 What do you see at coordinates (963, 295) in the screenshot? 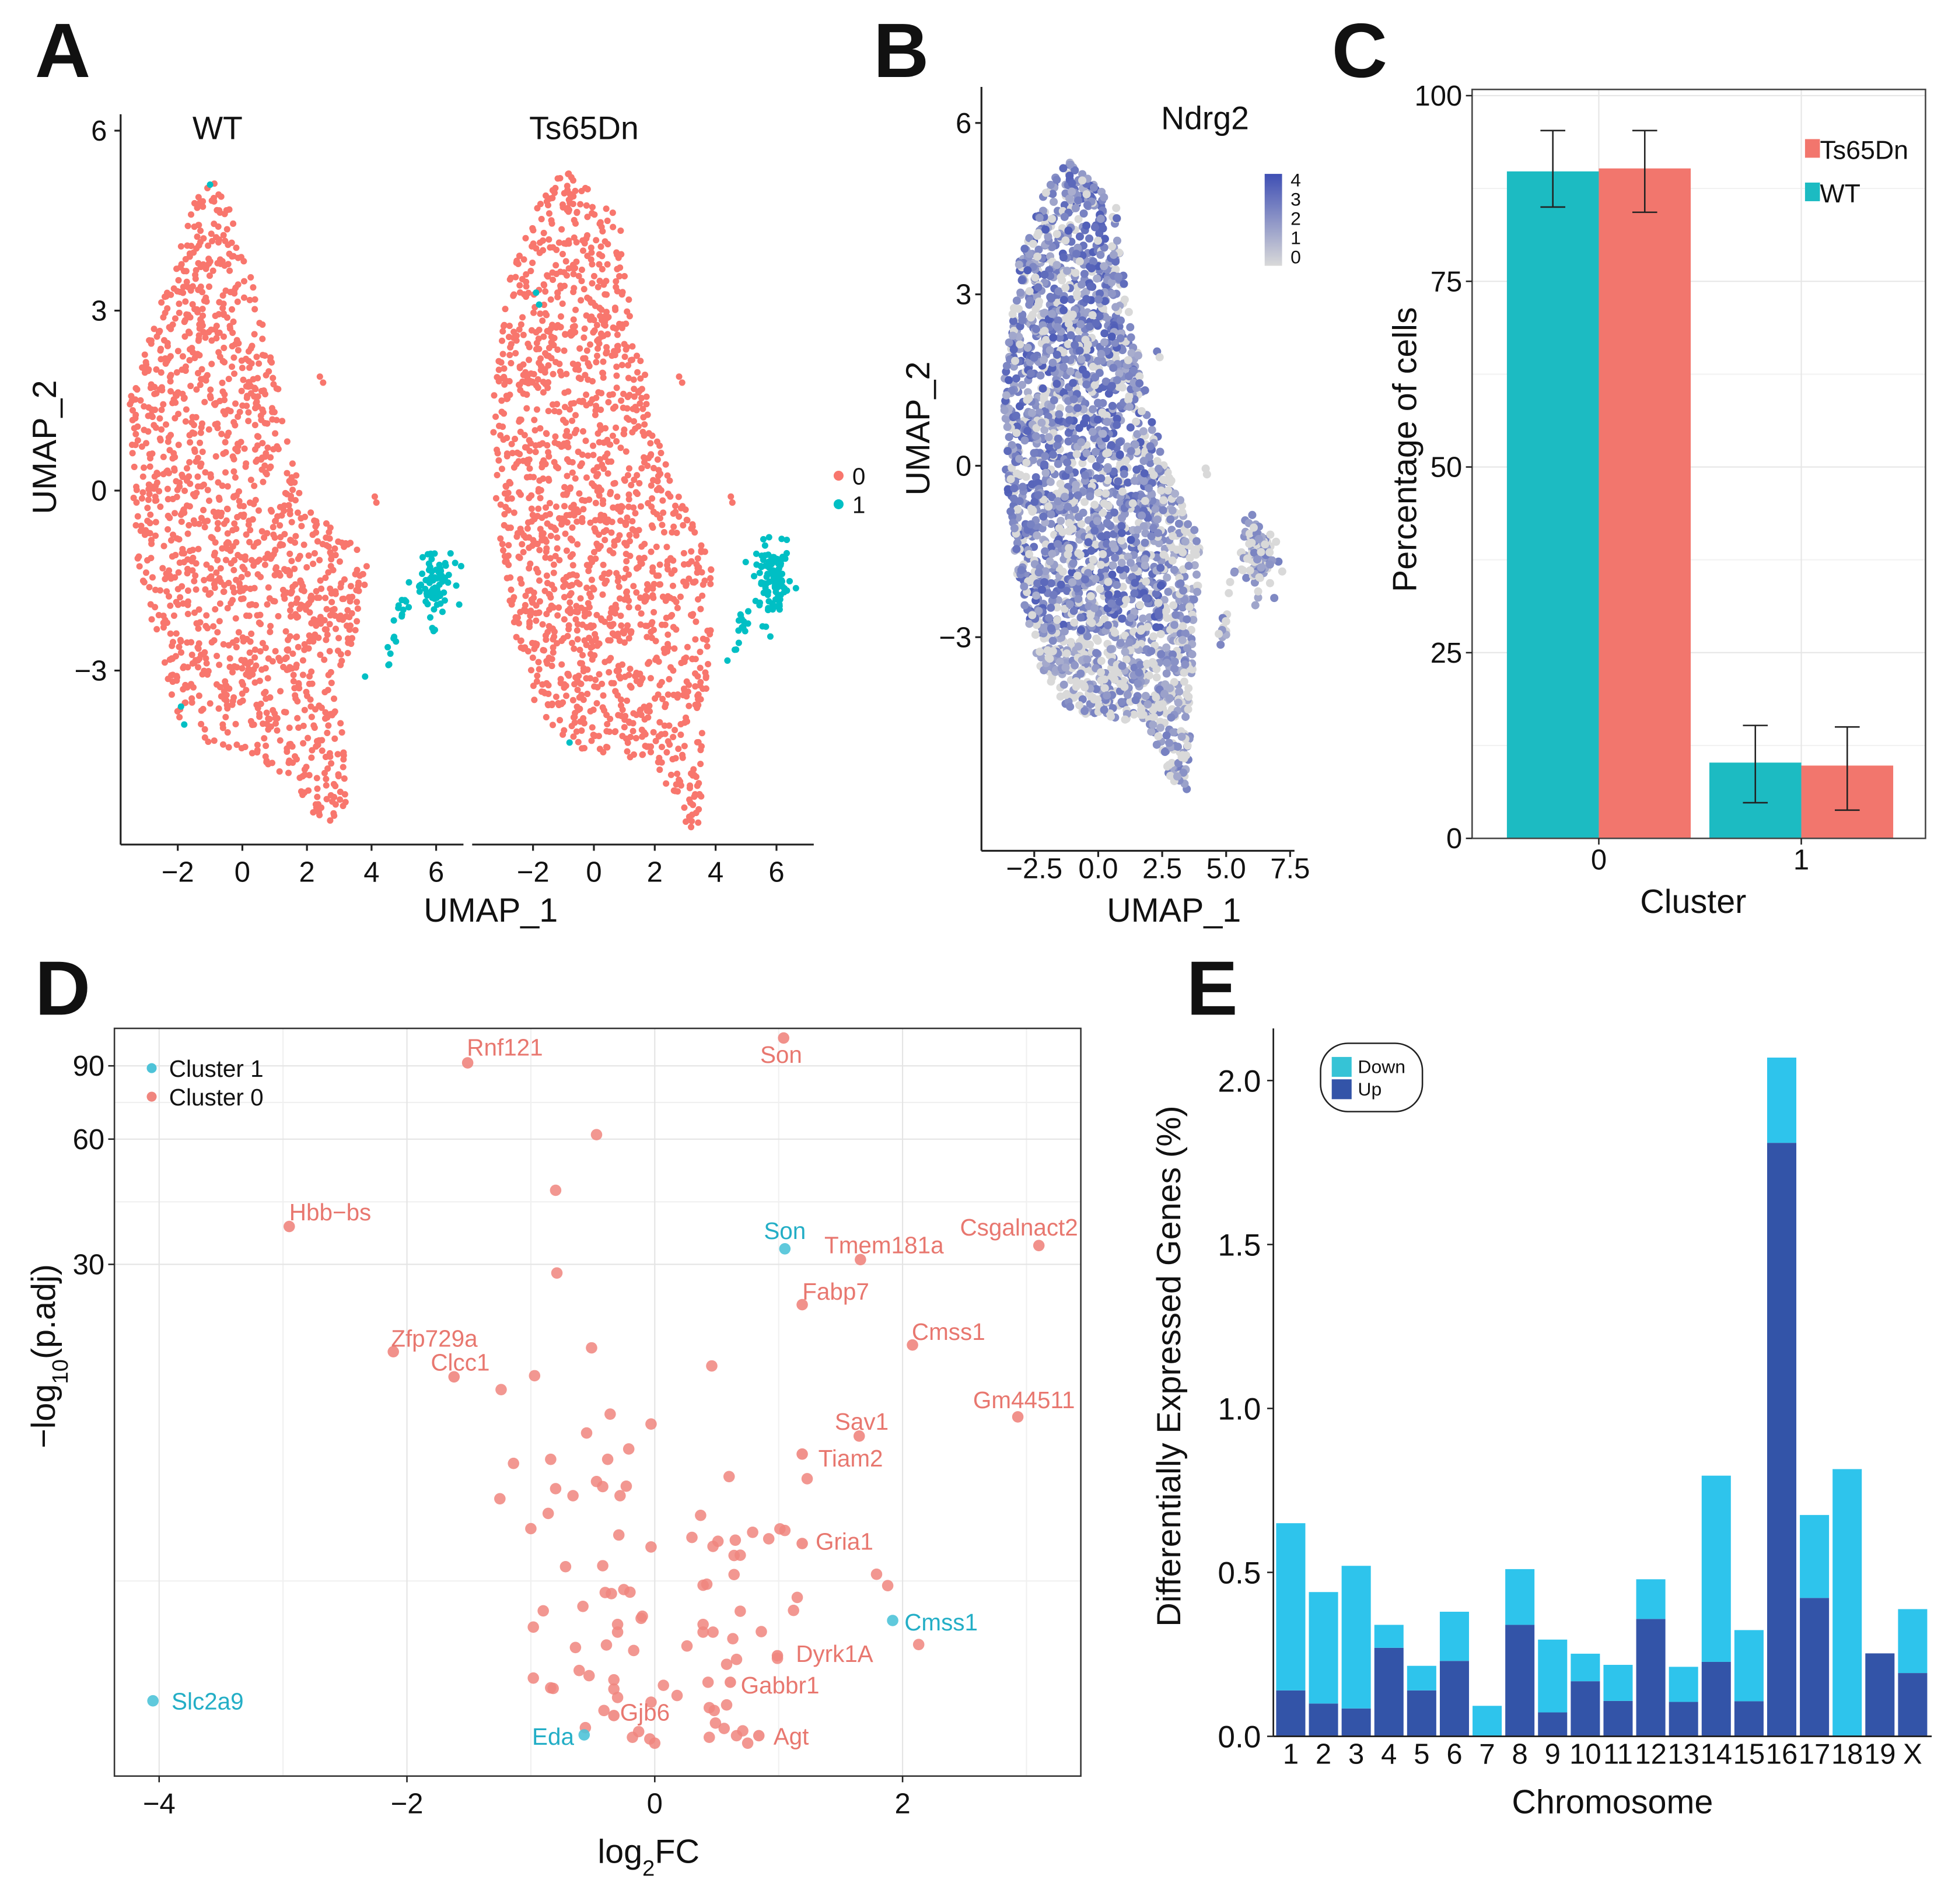
I see `y-tick-label: 3` at bounding box center [963, 295].